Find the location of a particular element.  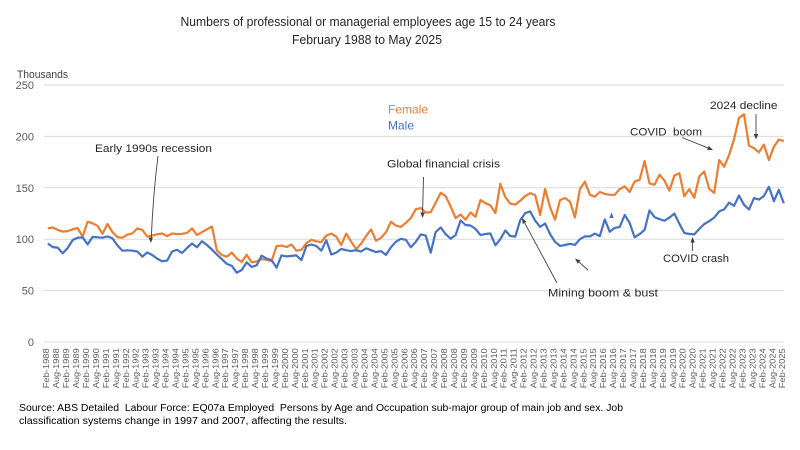

svg-text: Female is located at coordinates (408, 110).